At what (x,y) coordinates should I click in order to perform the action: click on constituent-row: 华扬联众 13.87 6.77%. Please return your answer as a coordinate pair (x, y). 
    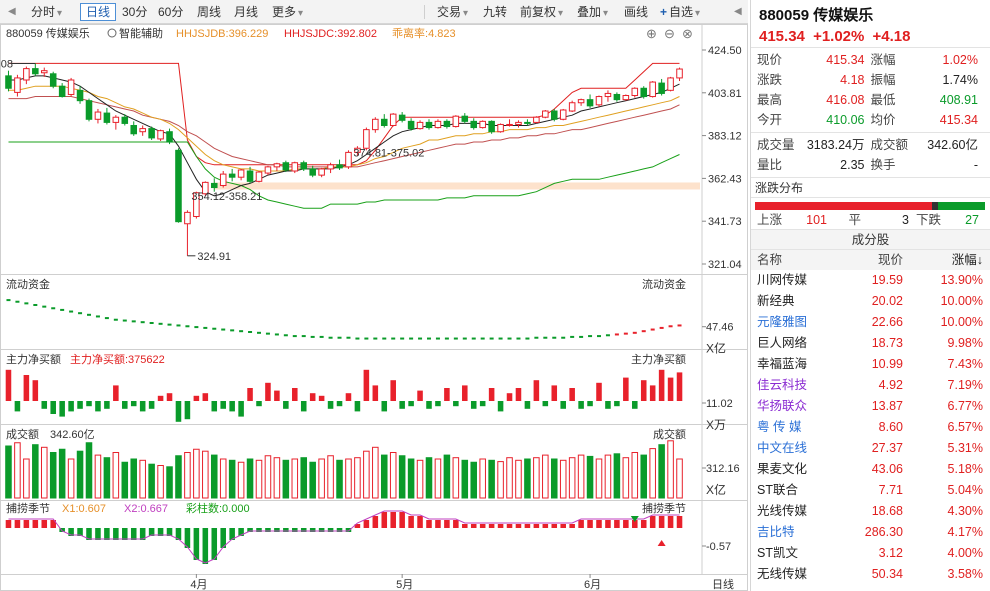
    Looking at the image, I should click on (870, 406).